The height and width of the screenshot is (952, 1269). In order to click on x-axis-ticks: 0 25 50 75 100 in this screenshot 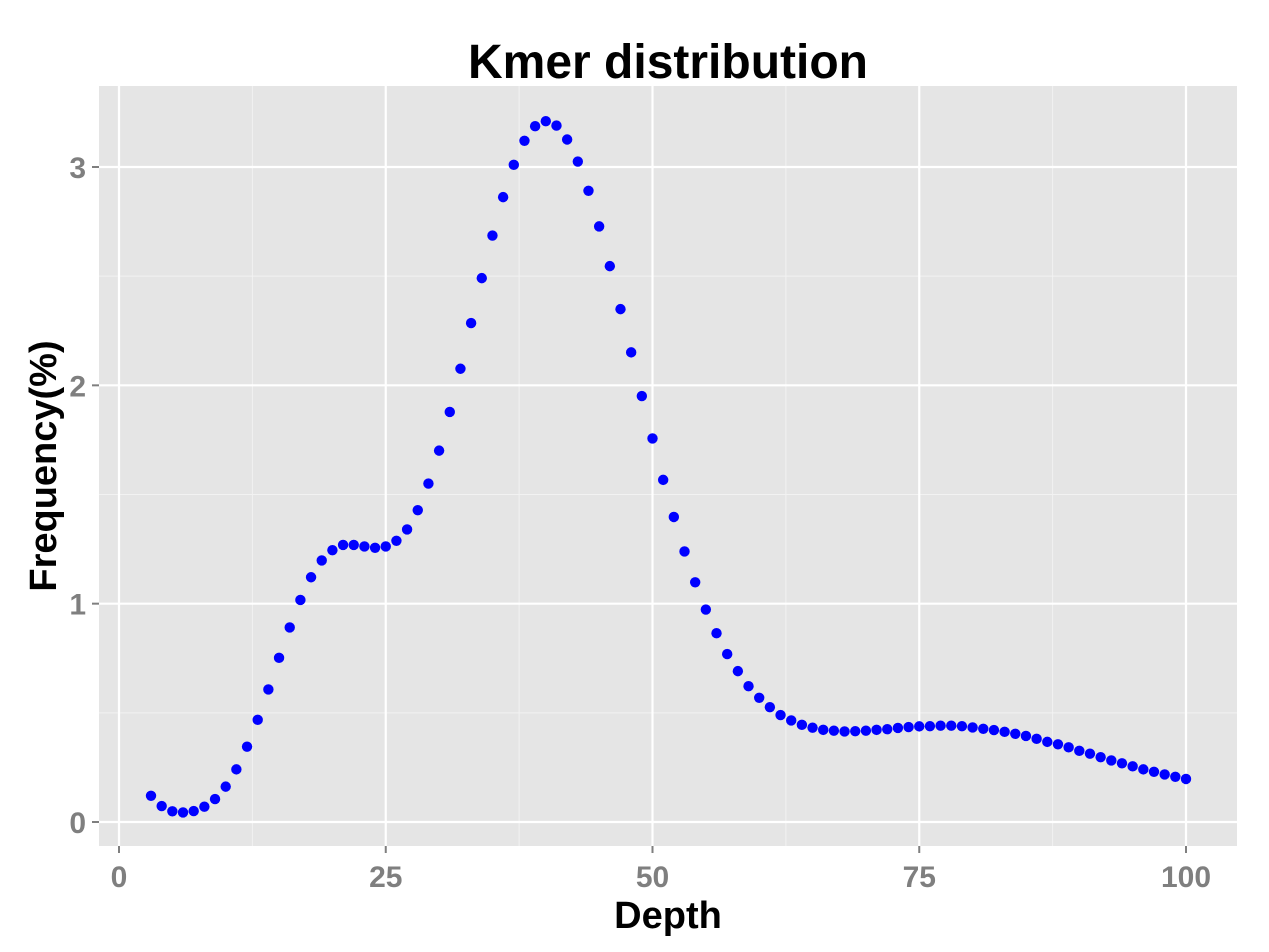, I will do `click(661, 870)`.